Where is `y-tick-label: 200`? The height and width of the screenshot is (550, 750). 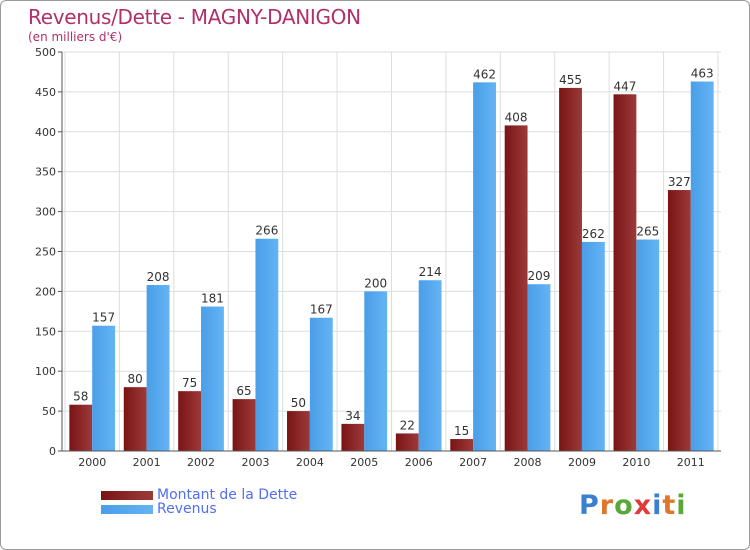
y-tick-label: 200 is located at coordinates (45, 291).